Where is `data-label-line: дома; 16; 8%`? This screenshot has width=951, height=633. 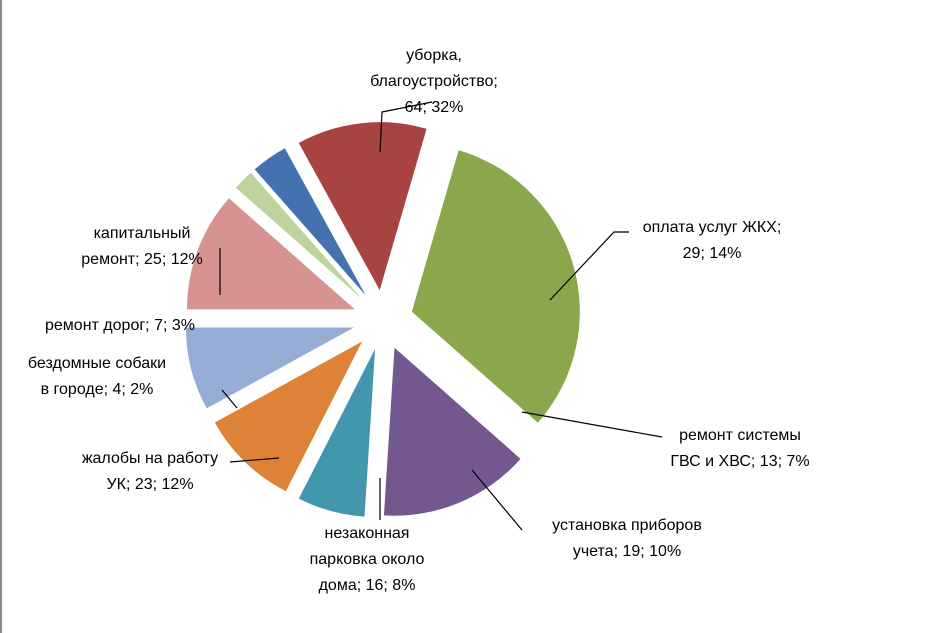 data-label-line: дома; 16; 8% is located at coordinates (367, 585).